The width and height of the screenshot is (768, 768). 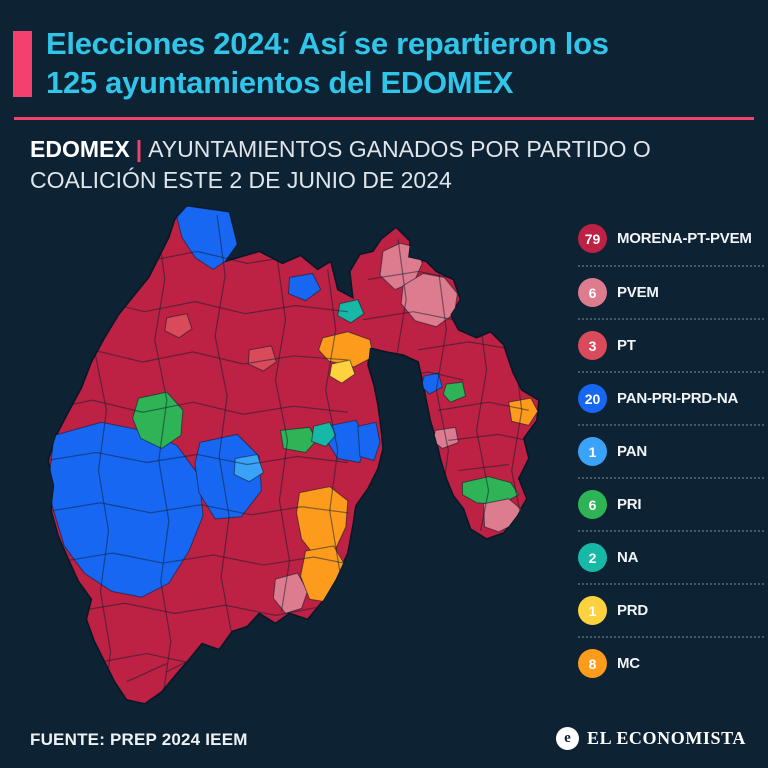 What do you see at coordinates (671, 291) in the screenshot?
I see `legend-item: 6 PVEM` at bounding box center [671, 291].